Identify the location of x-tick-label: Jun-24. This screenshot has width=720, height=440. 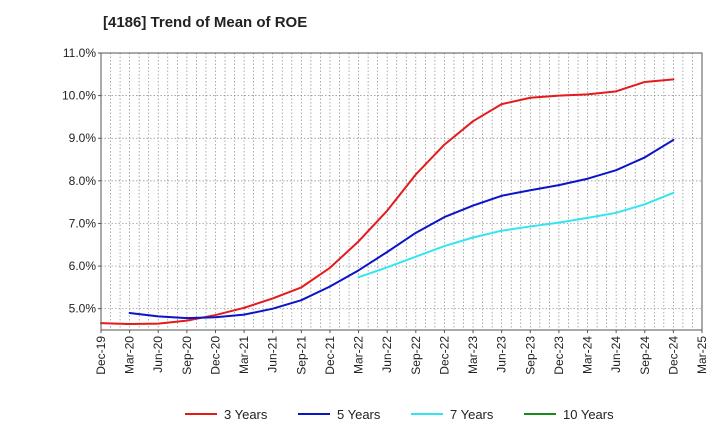
(616, 354).